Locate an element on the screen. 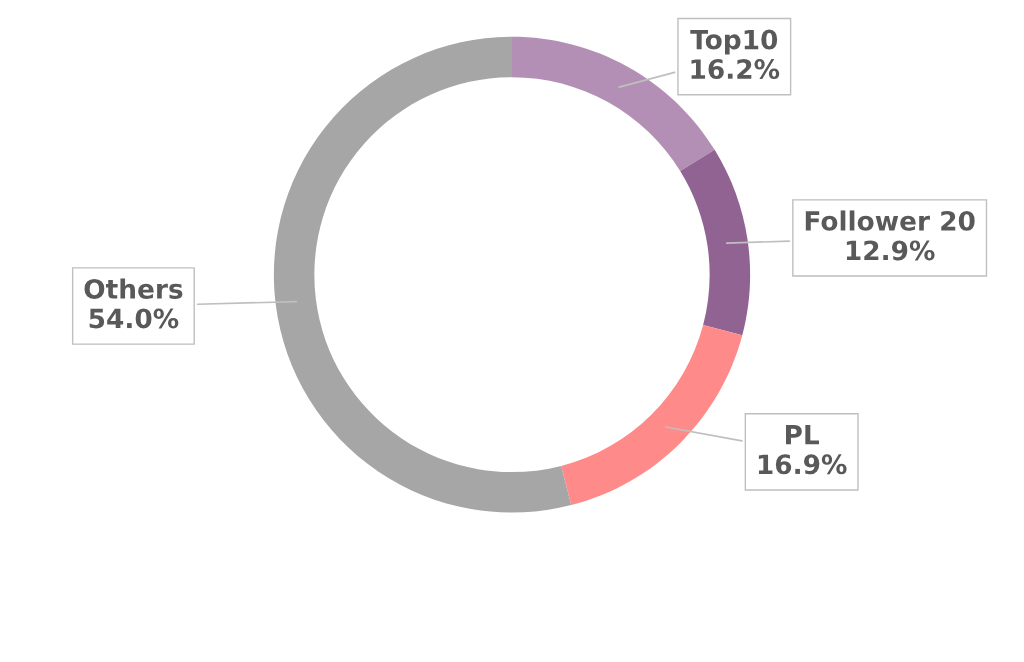 The width and height of the screenshot is (1024, 662). slice-label: Top10 is located at coordinates (734, 42).